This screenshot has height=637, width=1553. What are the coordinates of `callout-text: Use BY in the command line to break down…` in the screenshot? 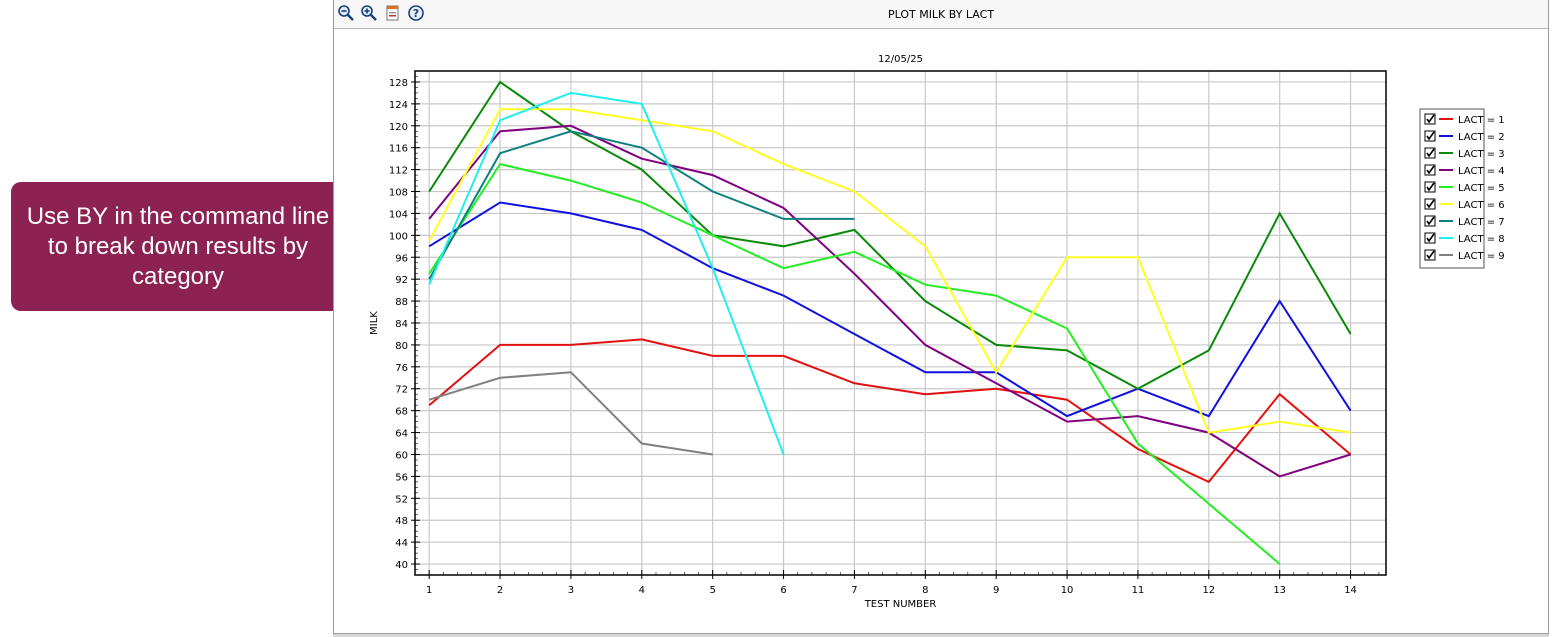 It's located at (178, 246).